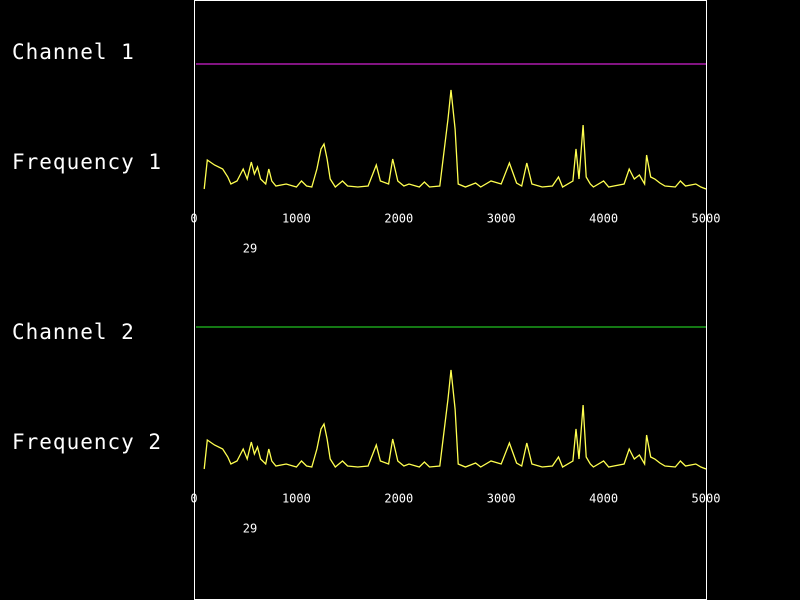  What do you see at coordinates (87, 162) in the screenshot?
I see `frequency-label: Frequency 1` at bounding box center [87, 162].